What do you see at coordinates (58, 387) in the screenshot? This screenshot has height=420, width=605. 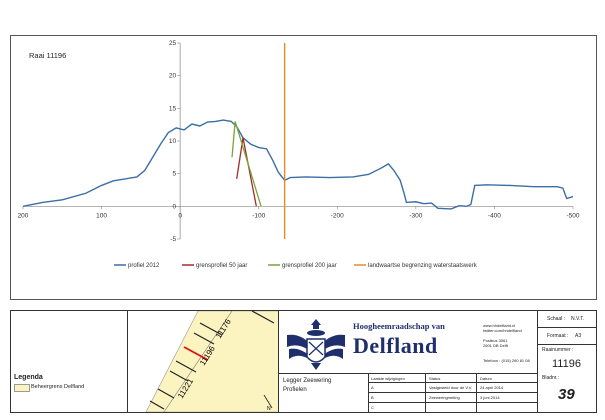 I see `legend-item: Beheergrens Delfland` at bounding box center [58, 387].